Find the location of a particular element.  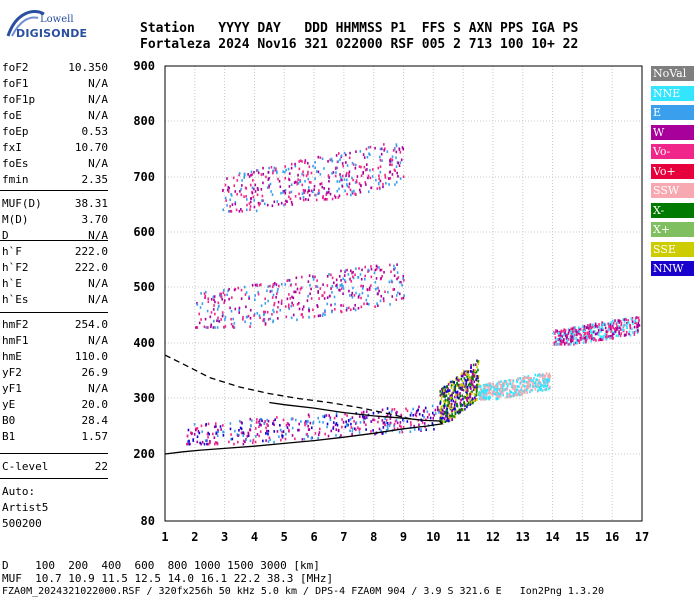

param-name: yF1 is located at coordinates (12, 388).